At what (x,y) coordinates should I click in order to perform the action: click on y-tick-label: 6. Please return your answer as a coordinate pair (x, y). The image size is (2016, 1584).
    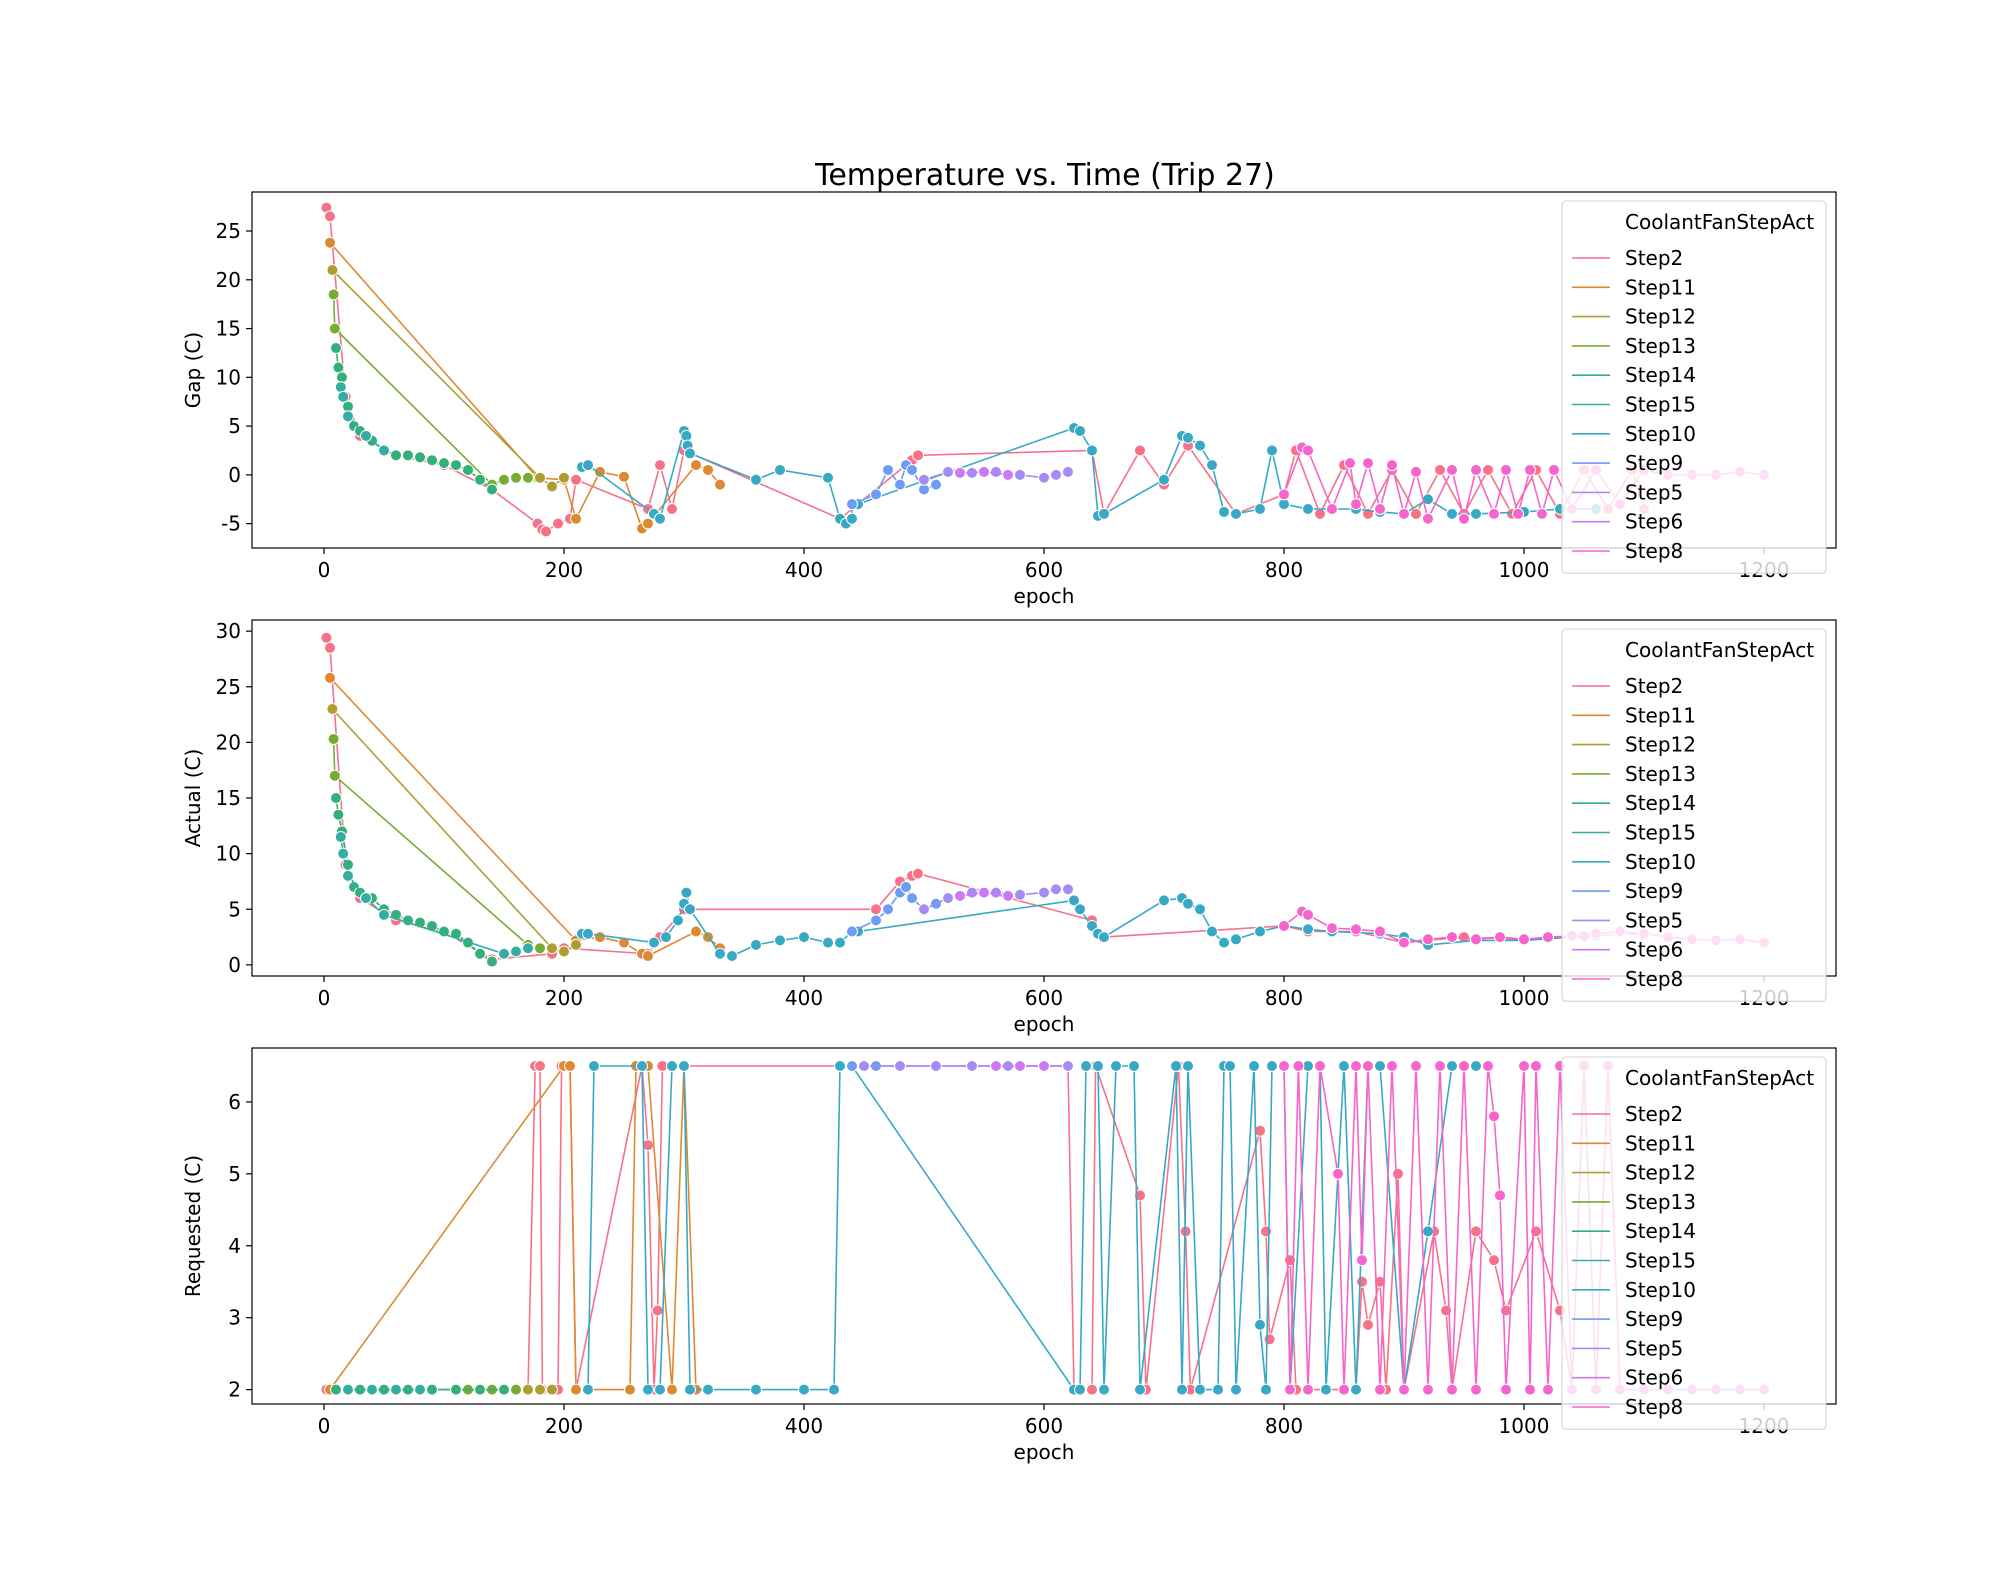
    Looking at the image, I should click on (234, 1102).